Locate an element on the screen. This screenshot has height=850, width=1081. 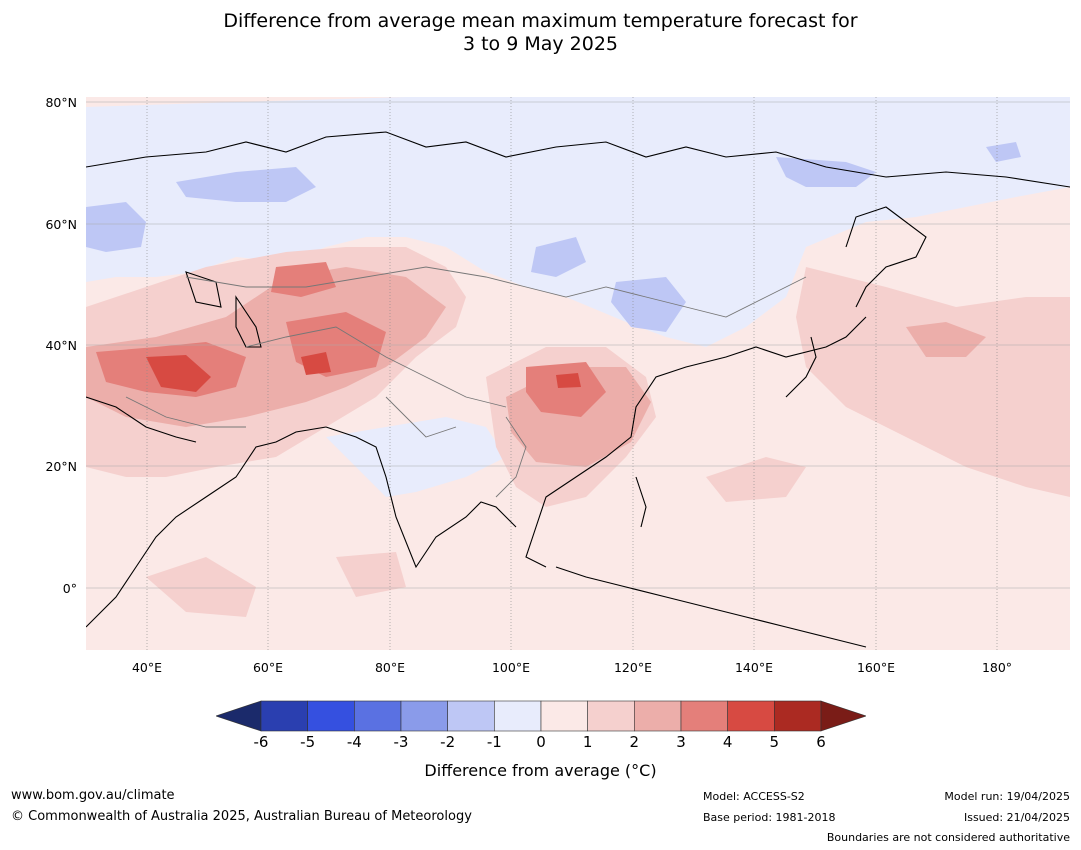
colorbar-tick-label: 3 is located at coordinates (681, 742).